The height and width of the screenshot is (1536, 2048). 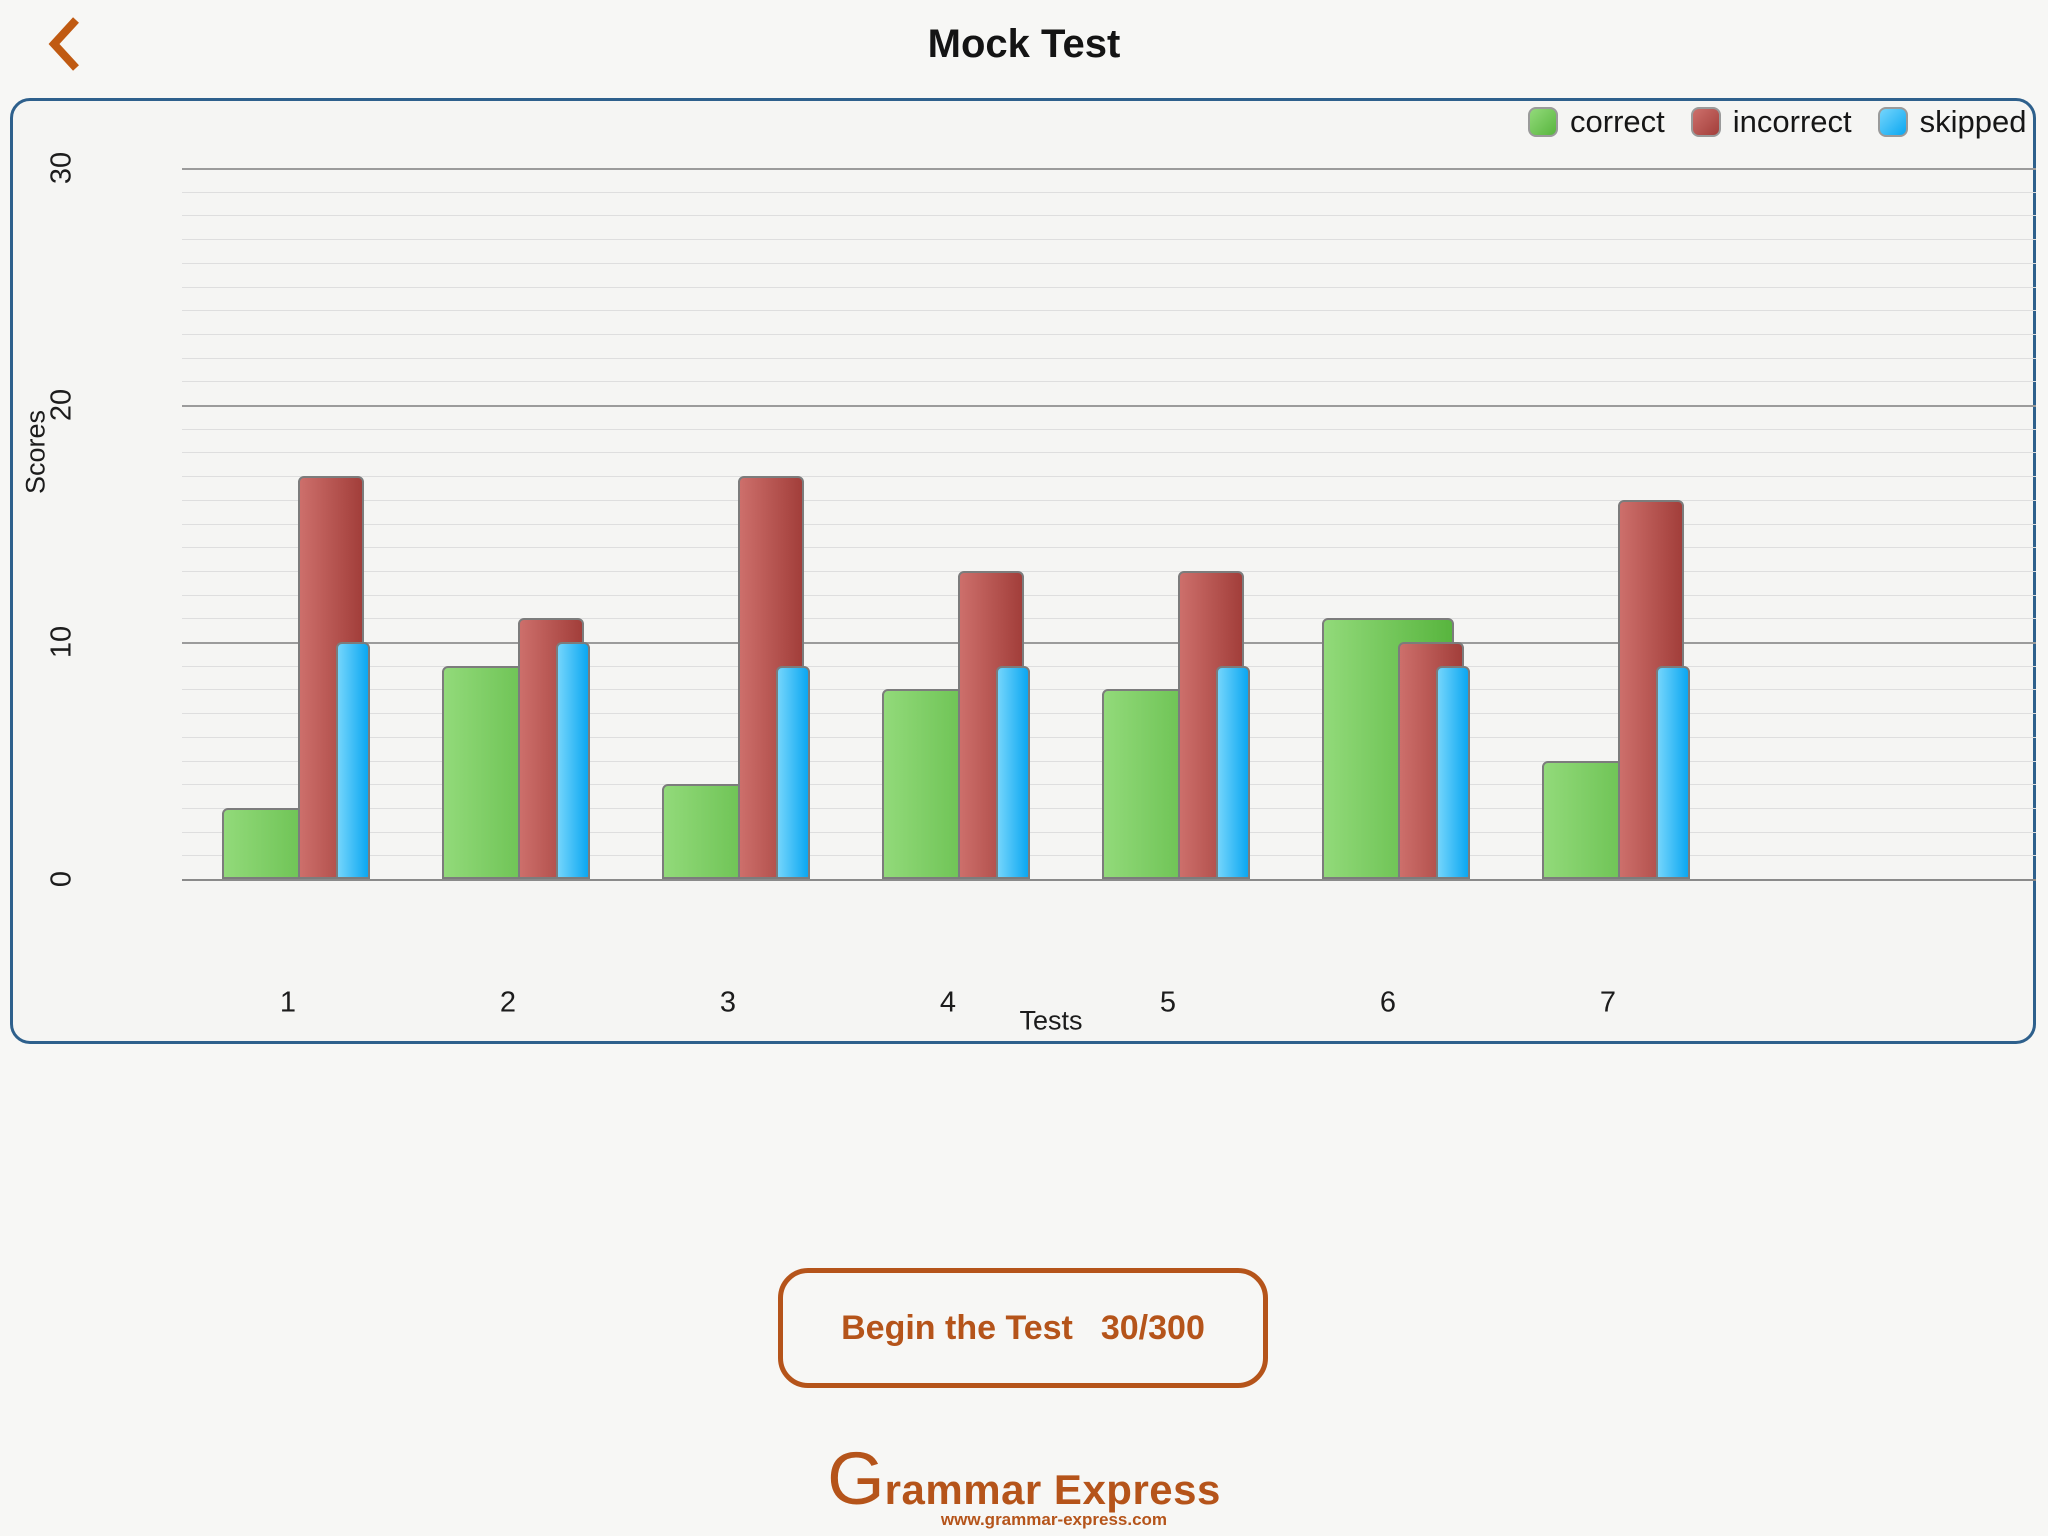 I want to click on begin-test-label: Begin the Test, so click(x=957, y=1327).